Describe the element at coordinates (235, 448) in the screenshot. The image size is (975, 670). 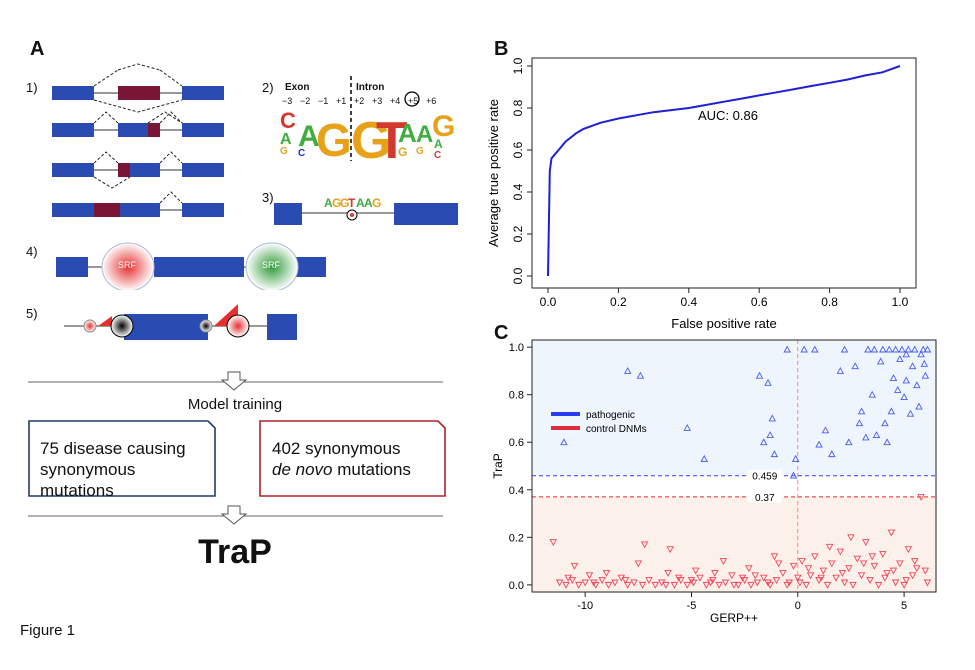
I see `model-training-lines` at that location.